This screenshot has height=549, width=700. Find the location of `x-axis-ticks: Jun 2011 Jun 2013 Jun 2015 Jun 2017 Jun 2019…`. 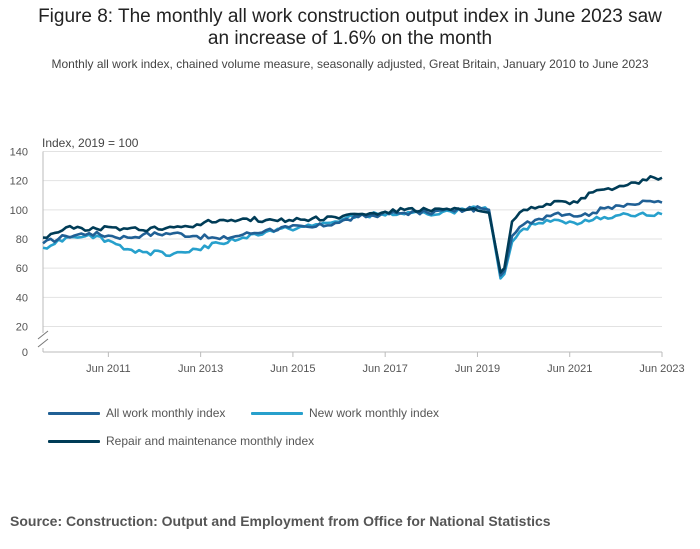

x-axis-ticks: Jun 2011 Jun 2013 Jun 2015 Jun 2017 Jun 2019… is located at coordinates (385, 363).